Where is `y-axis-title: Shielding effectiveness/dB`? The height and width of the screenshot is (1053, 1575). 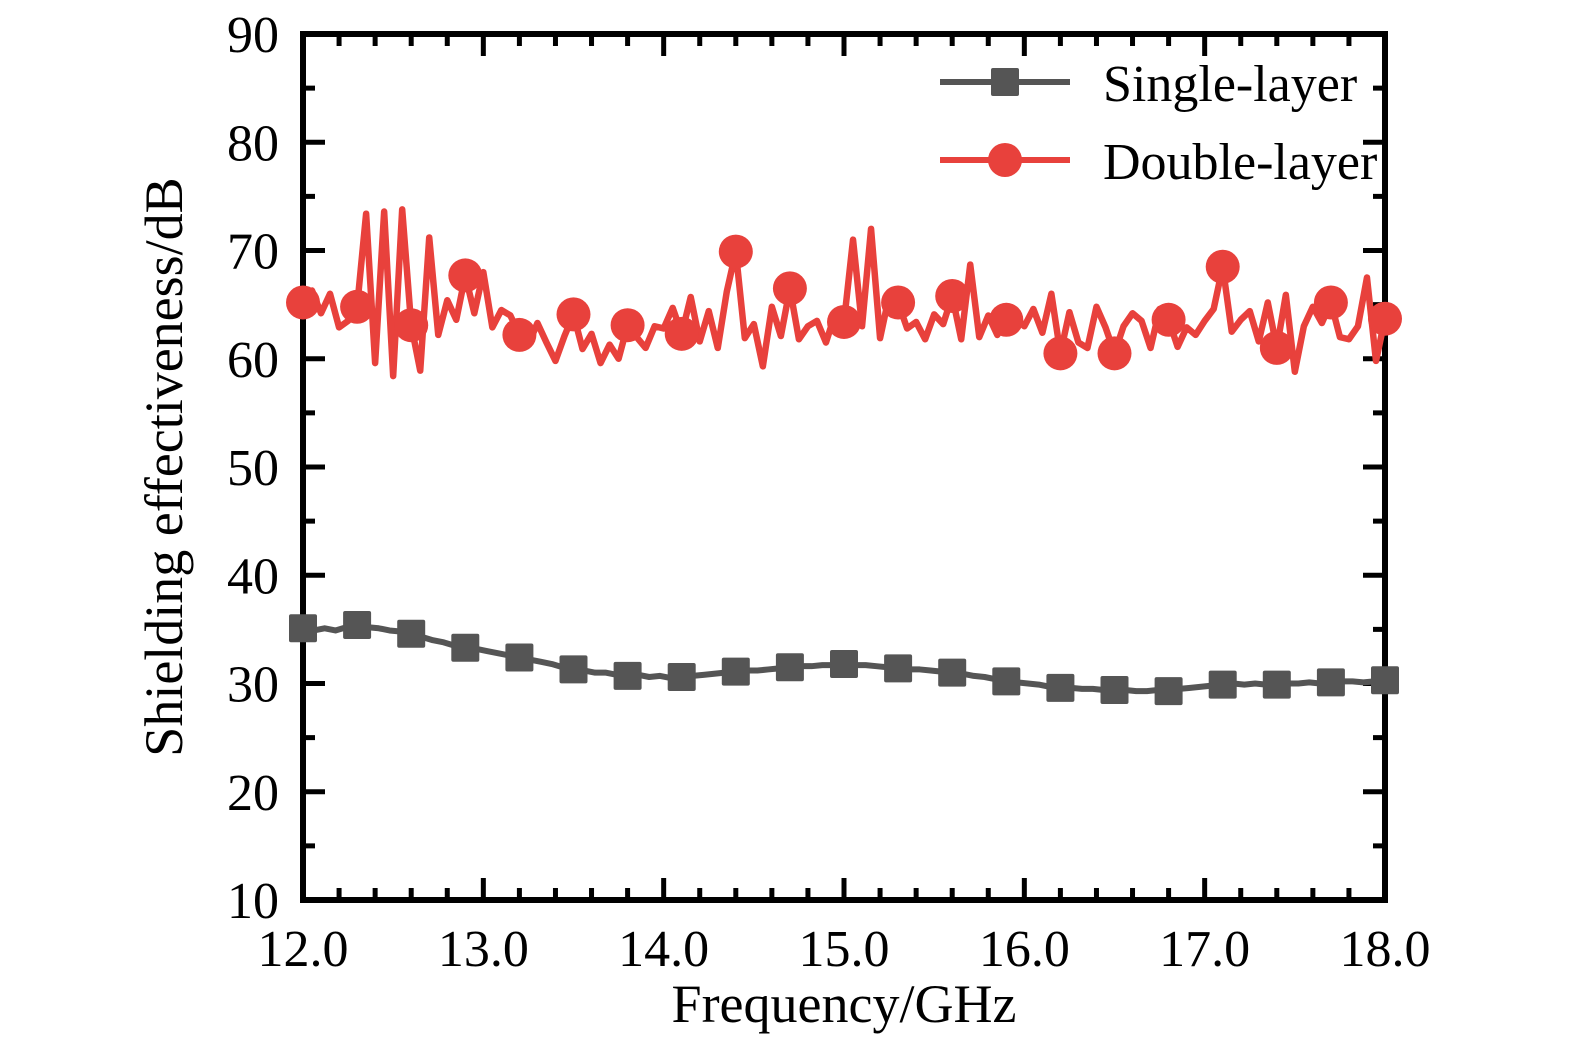 y-axis-title: Shielding effectiveness/dB is located at coordinates (164, 466).